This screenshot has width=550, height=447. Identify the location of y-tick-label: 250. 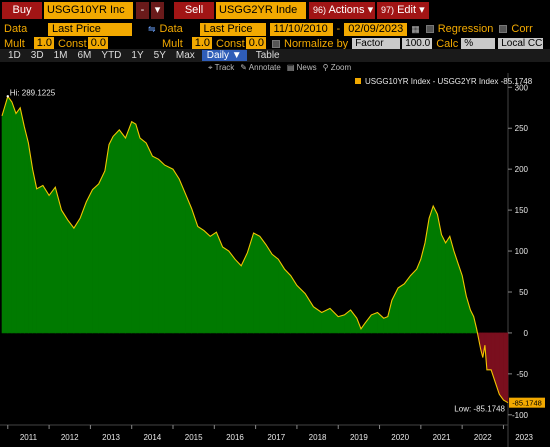
(522, 128).